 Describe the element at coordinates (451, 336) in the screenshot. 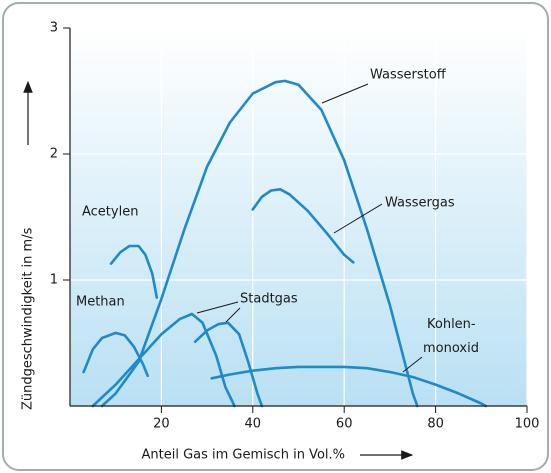

I see `series-label: Kohlen-monoxid` at that location.